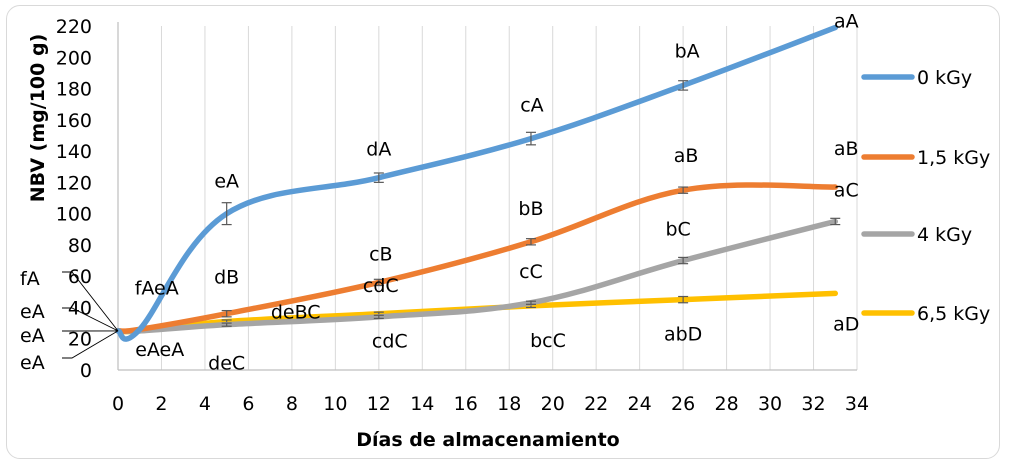 The height and width of the screenshot is (466, 1011). Describe the element at coordinates (74, 121) in the screenshot. I see `y-tick-label: 160` at that location.